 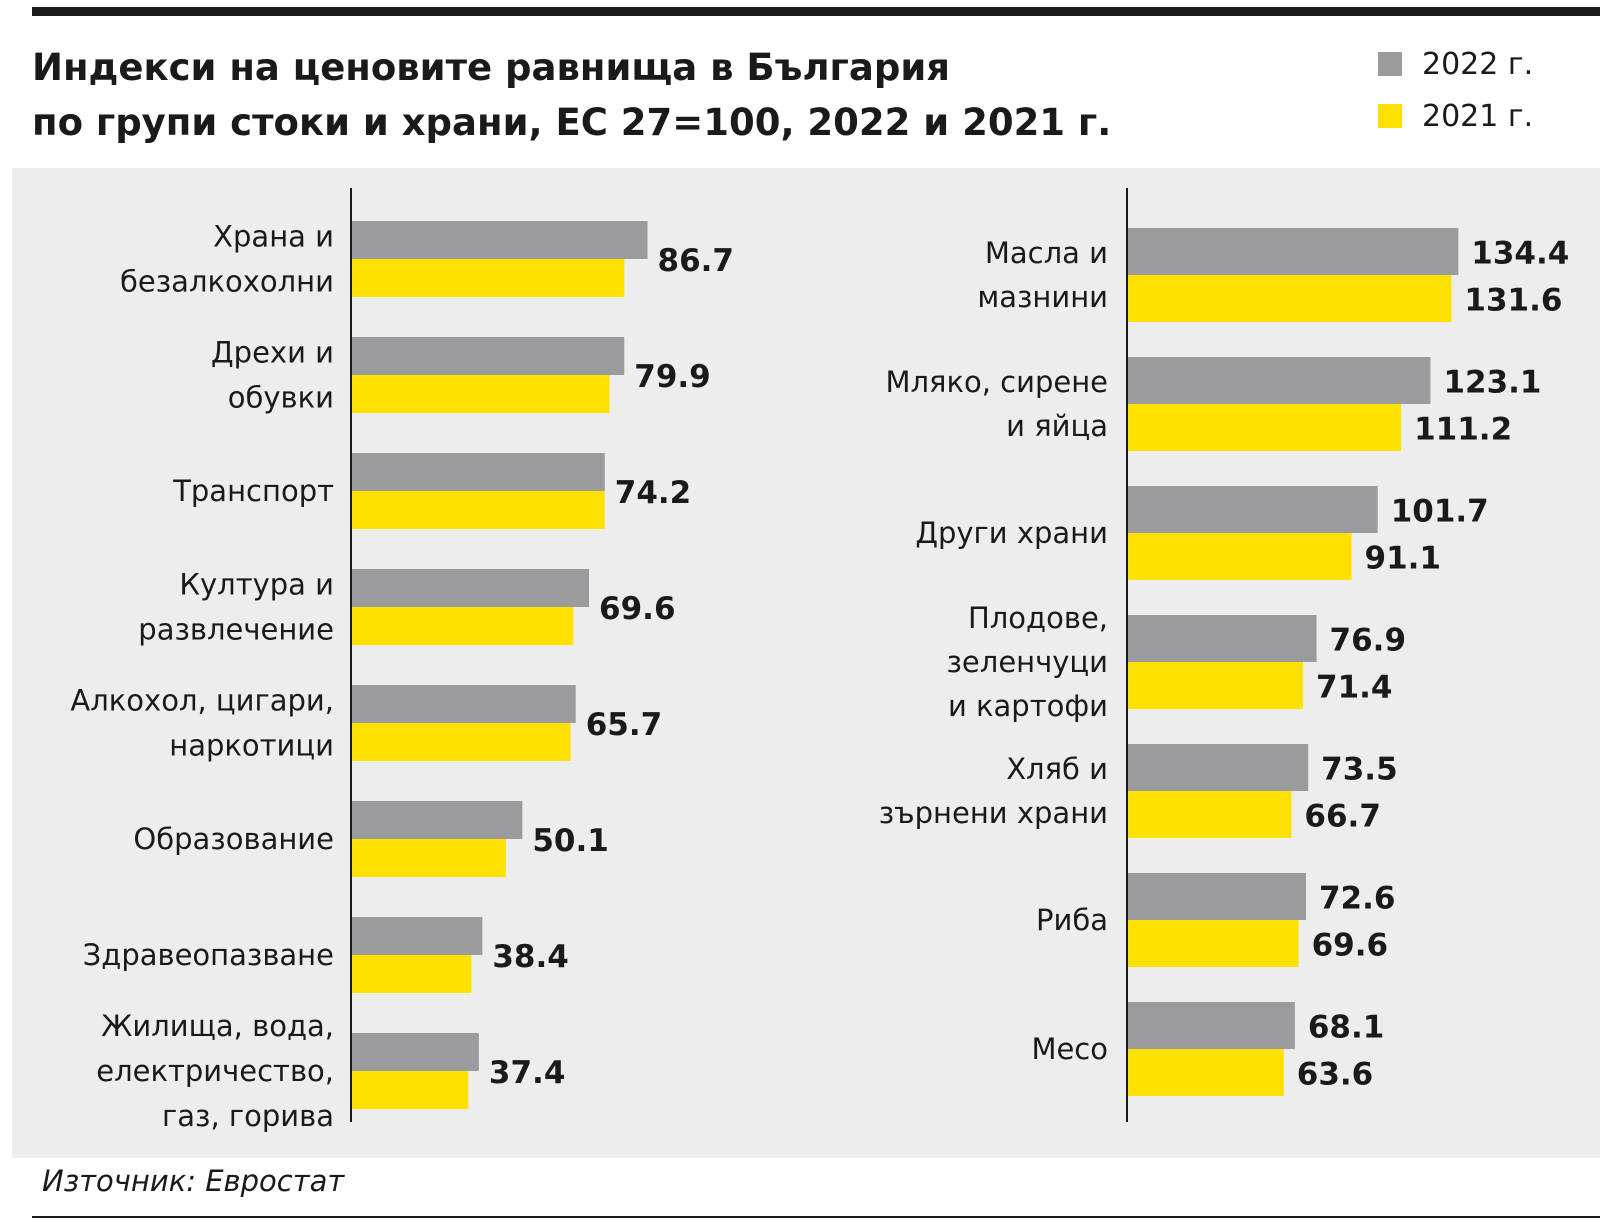 I want to click on value-label-1-4-2021: 66.7, so click(x=1342, y=817).